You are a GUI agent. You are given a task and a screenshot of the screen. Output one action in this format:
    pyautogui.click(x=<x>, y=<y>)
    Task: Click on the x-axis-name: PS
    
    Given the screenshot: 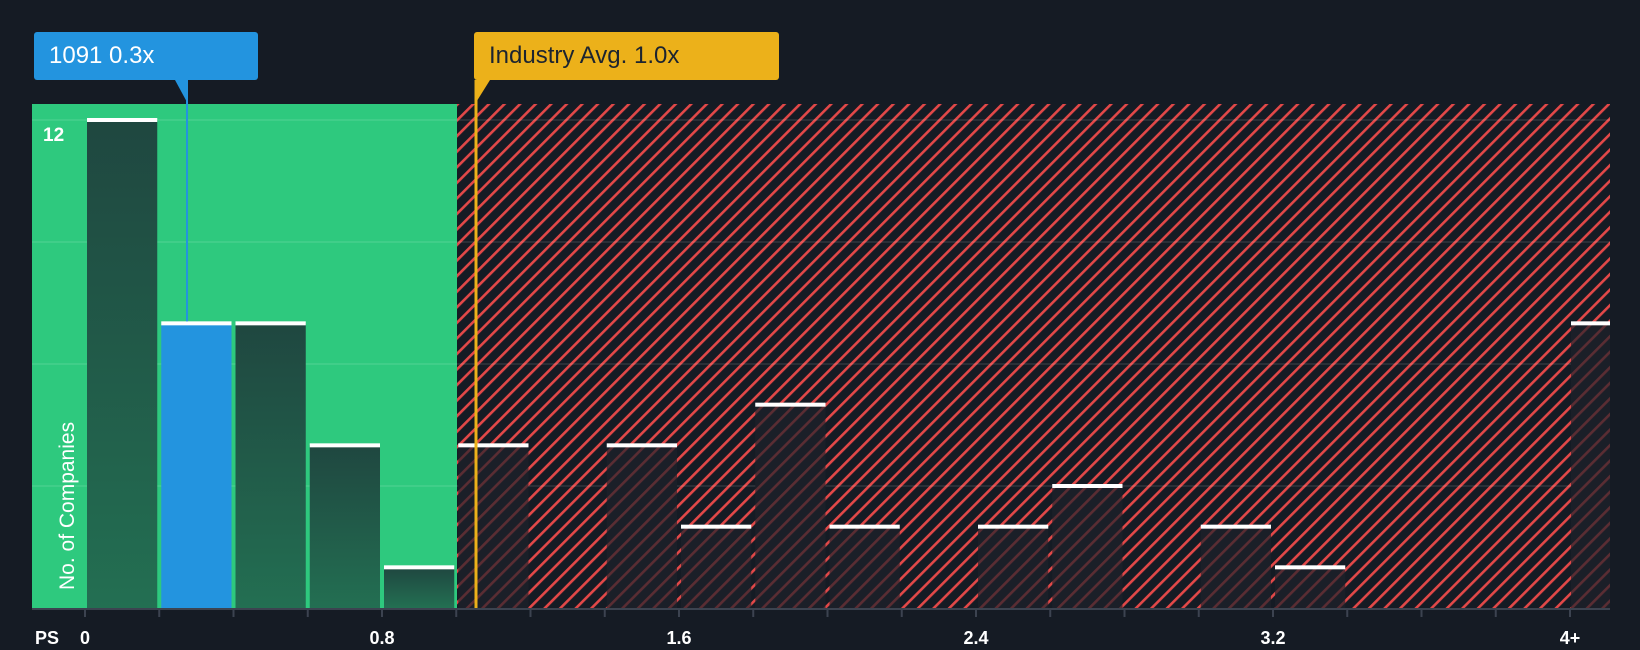 What is the action you would take?
    pyautogui.click(x=47, y=638)
    